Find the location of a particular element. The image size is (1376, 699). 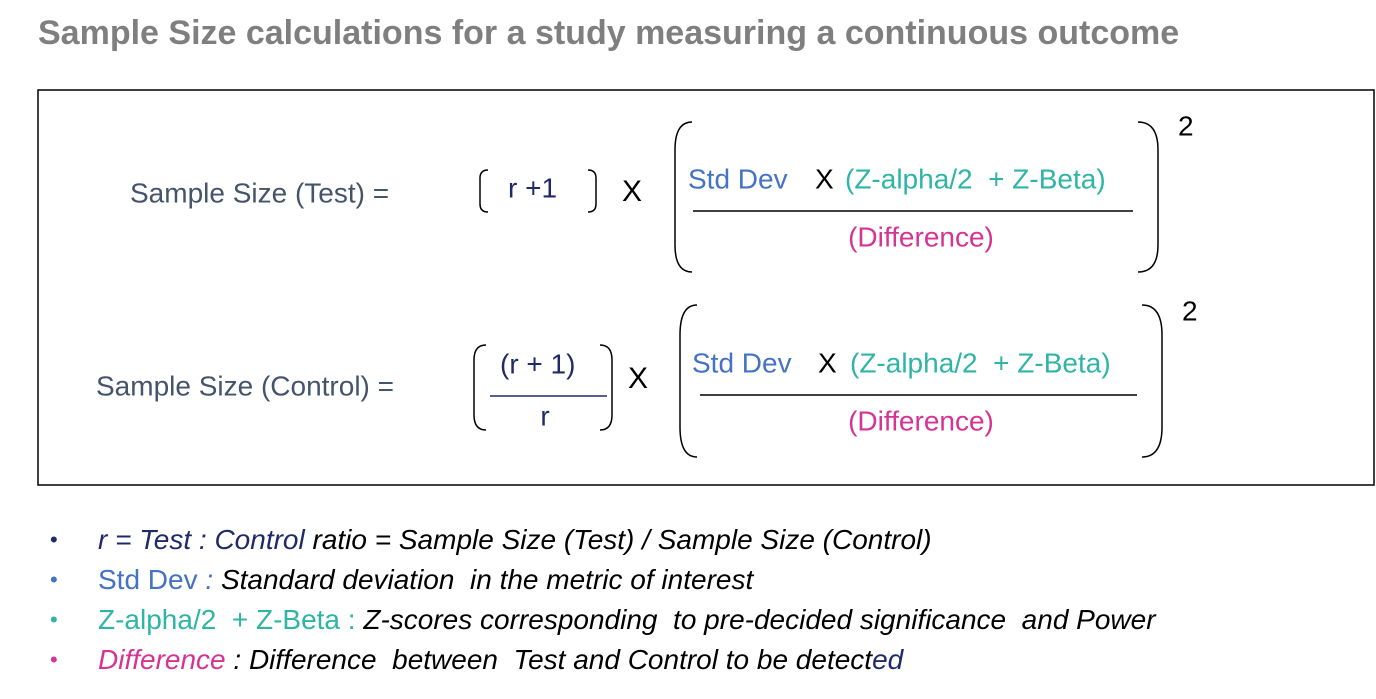

term: r = Test : Control is located at coordinates (201, 539).